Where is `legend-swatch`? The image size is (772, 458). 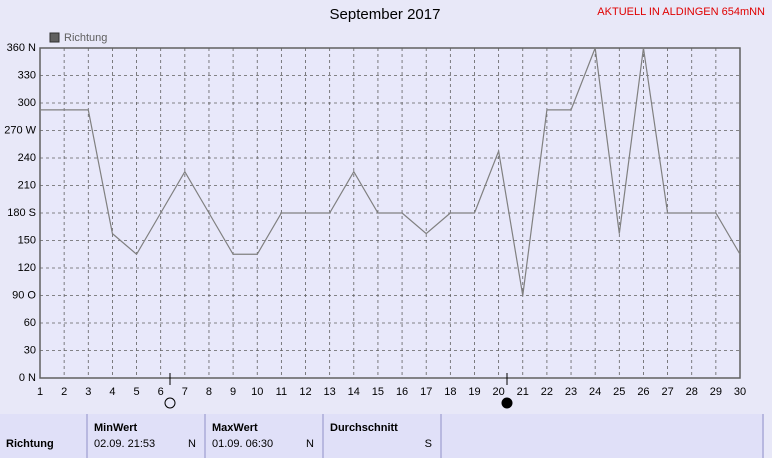
legend-swatch is located at coordinates (54, 37).